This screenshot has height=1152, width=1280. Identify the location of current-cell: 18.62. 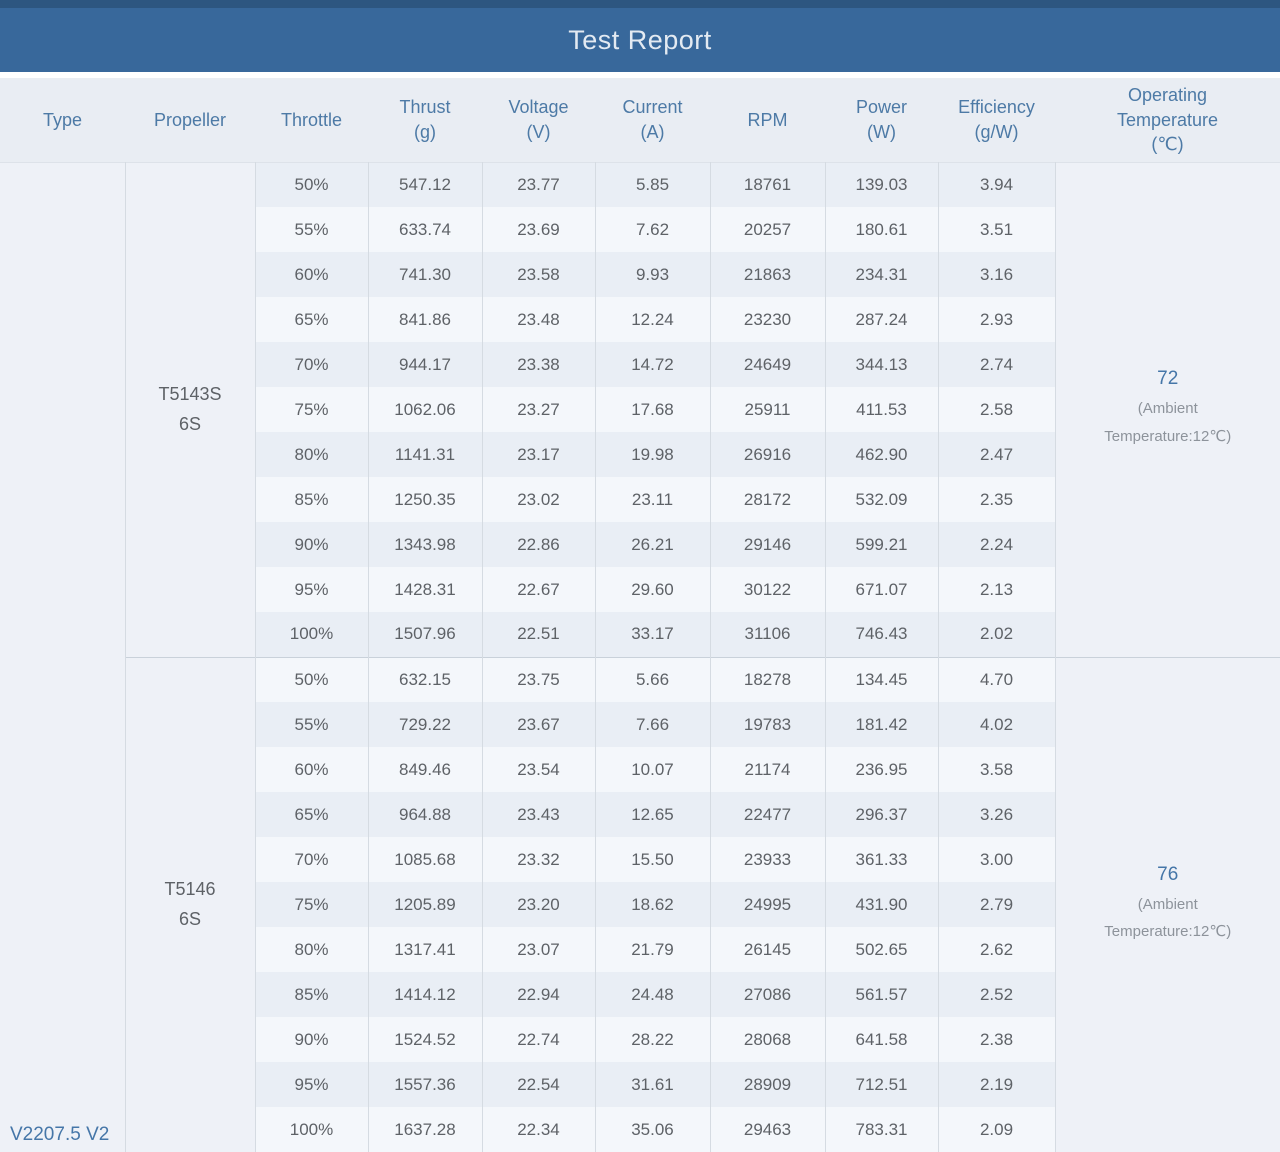
(652, 904).